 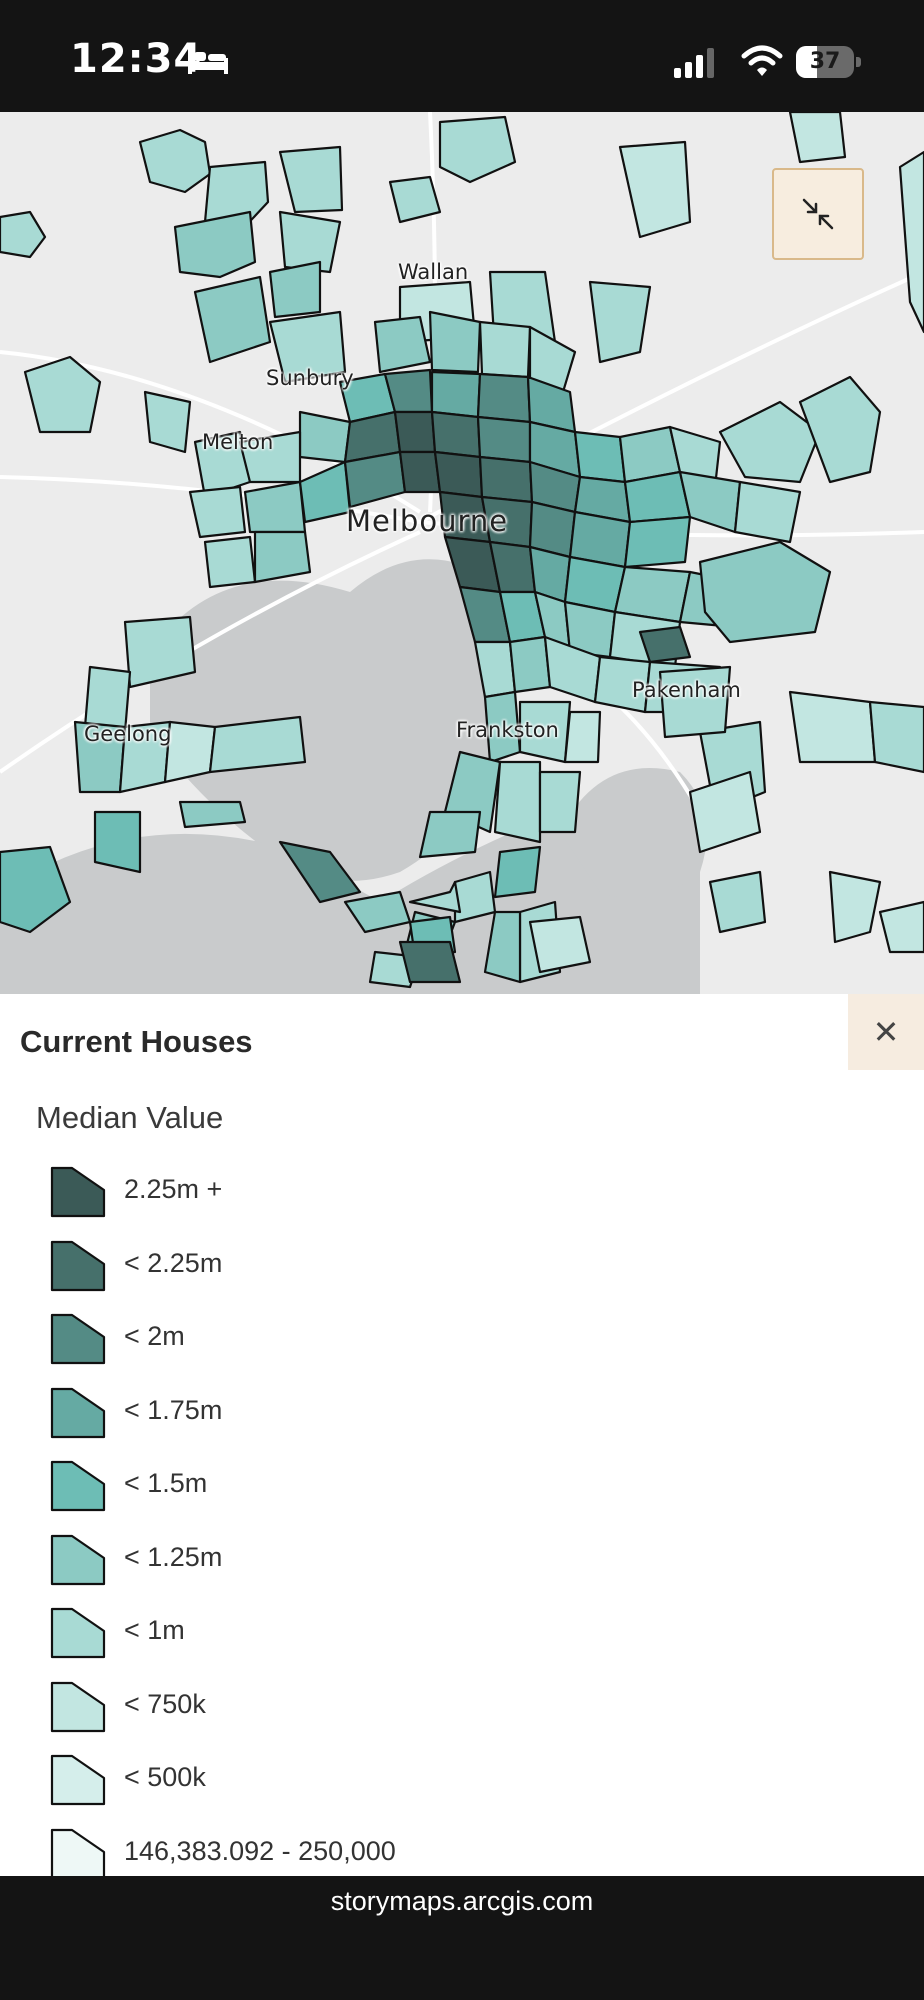 I want to click on battery-fill, so click(x=807, y=62).